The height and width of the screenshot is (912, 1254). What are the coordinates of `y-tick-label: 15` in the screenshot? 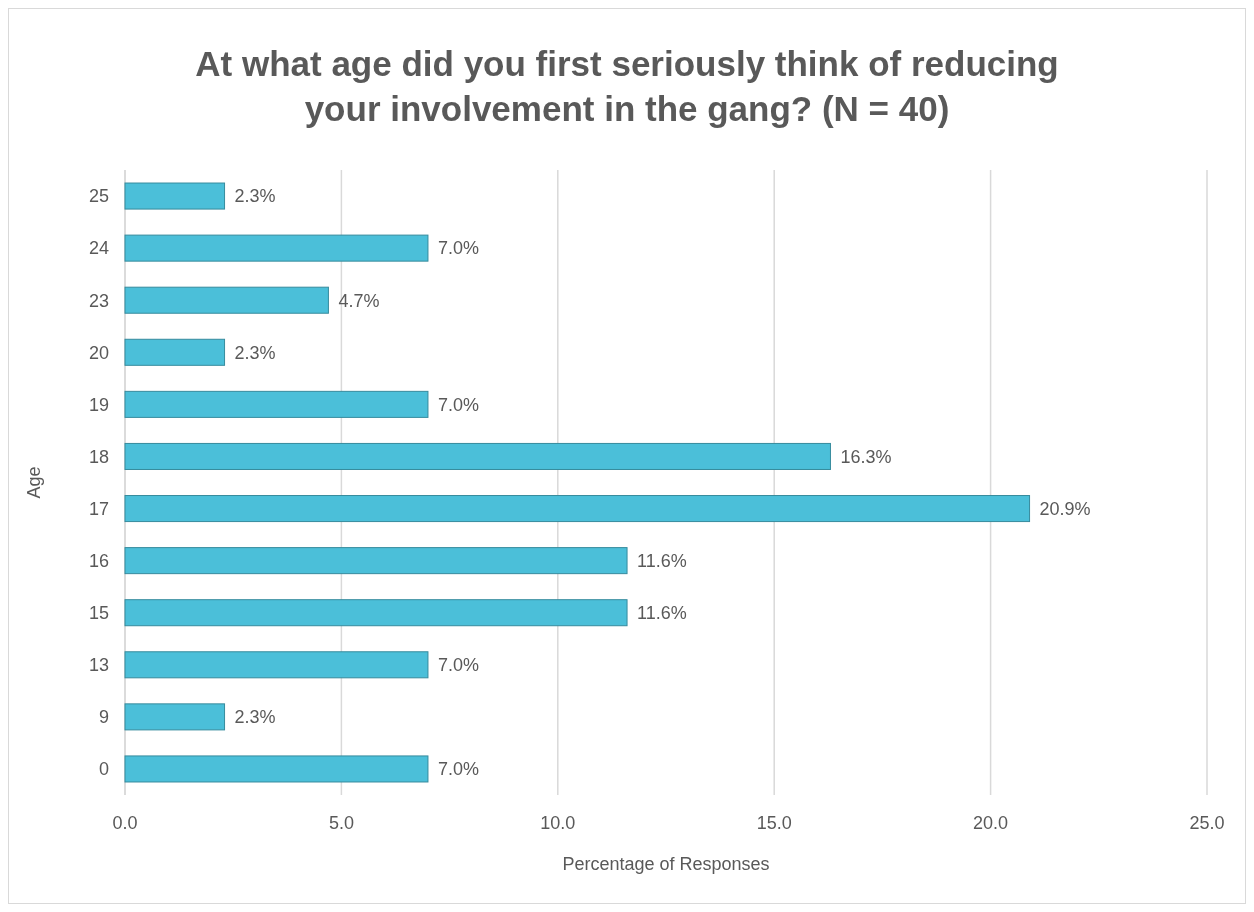 It's located at (98, 613).